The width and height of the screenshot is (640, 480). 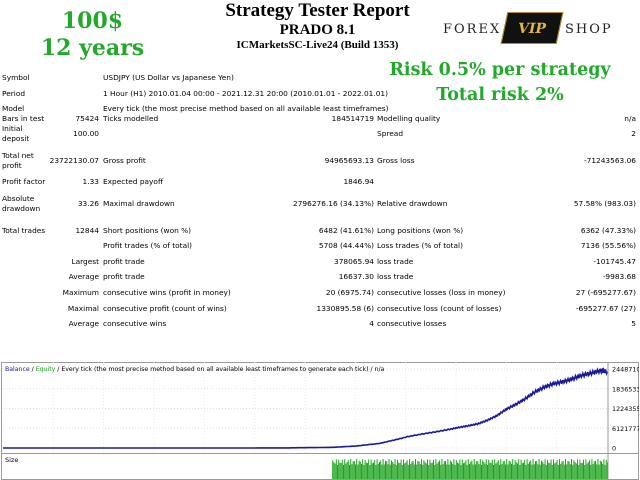 I want to click on profit-trades-label: Profit trades (% of total), so click(x=148, y=245).